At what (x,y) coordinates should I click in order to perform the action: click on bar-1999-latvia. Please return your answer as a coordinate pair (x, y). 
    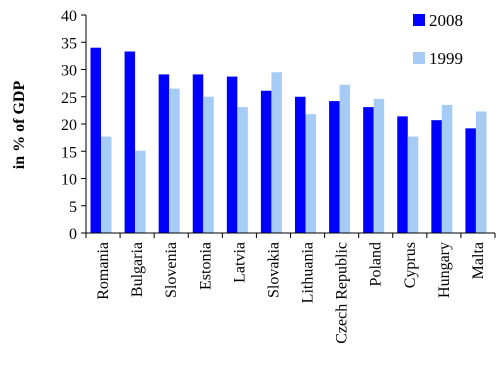
    Looking at the image, I should click on (242, 170).